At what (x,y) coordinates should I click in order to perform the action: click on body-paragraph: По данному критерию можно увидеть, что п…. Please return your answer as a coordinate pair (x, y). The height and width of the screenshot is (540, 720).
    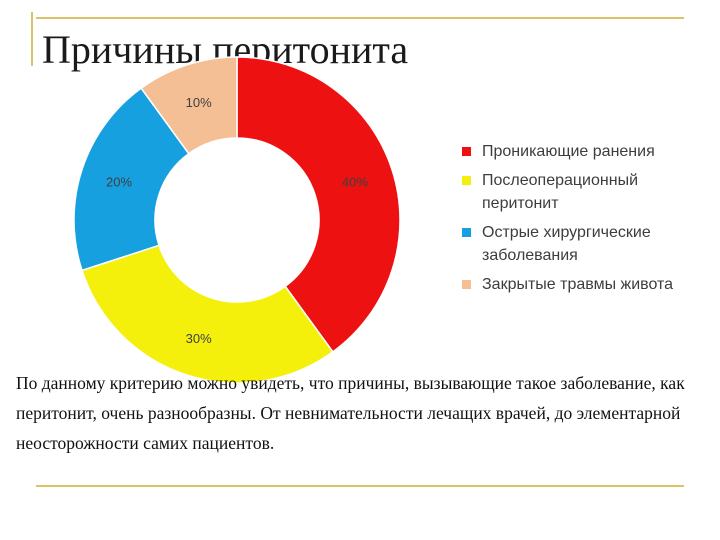
    Looking at the image, I should click on (350, 413).